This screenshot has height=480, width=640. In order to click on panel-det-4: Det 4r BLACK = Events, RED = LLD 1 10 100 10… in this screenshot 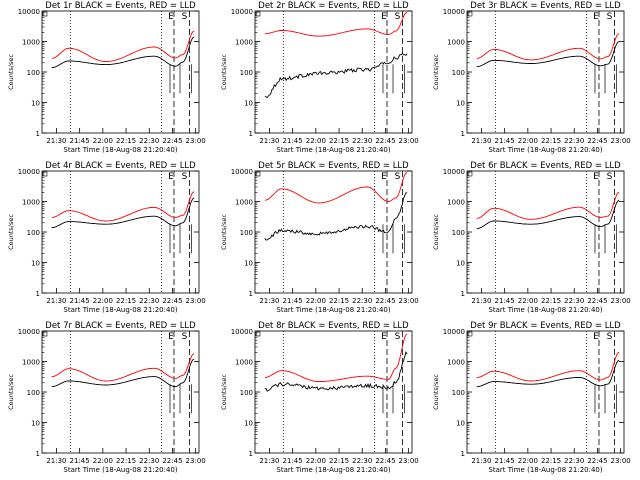, I will do `click(106, 237)`.